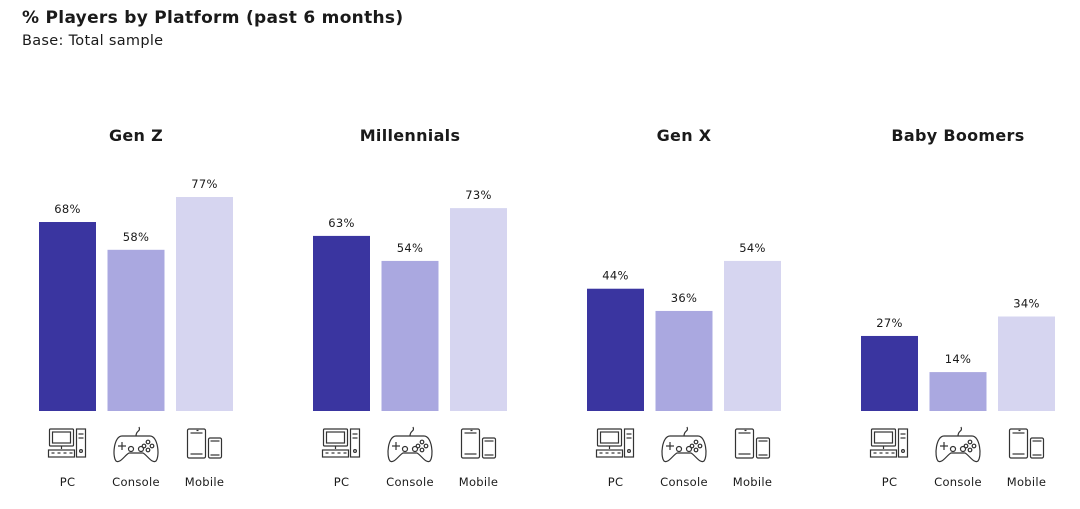 This screenshot has height=509, width=1080. Describe the element at coordinates (889, 323) in the screenshot. I see `data-label: 27%` at that location.